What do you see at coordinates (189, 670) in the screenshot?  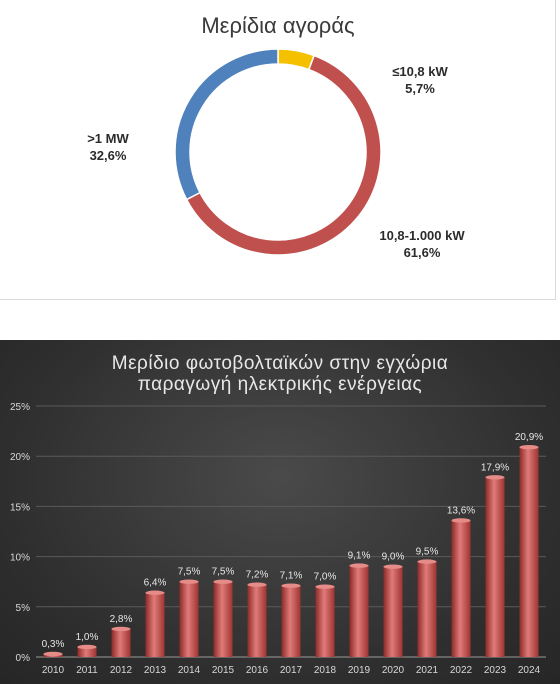 I see `x-tick-label: 2014` at bounding box center [189, 670].